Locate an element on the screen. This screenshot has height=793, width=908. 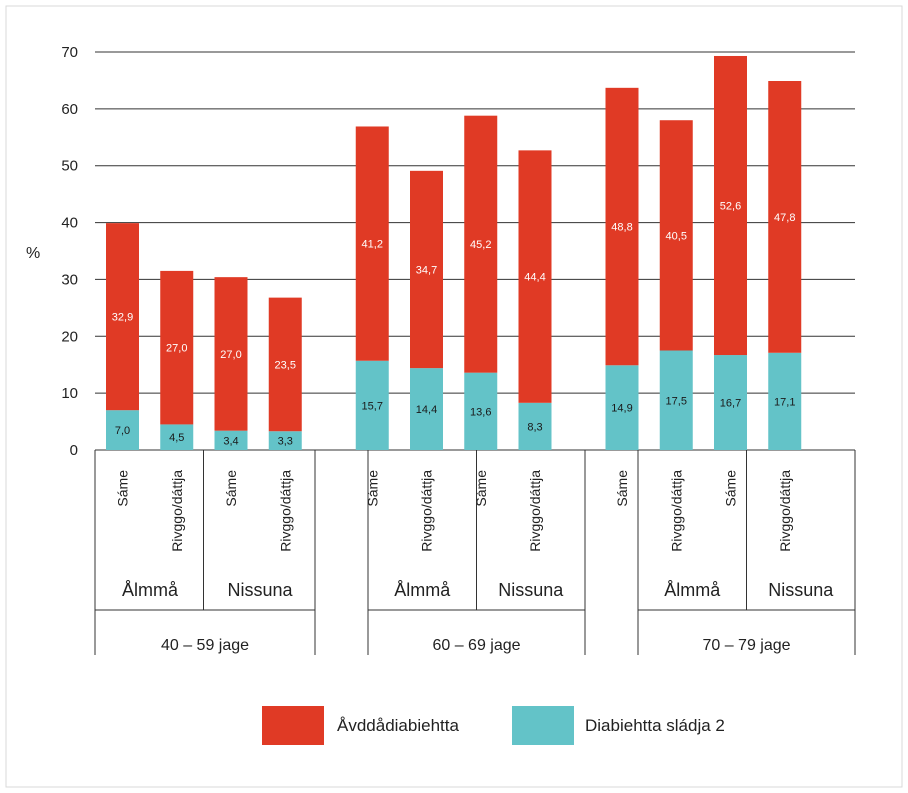
data-label: 45,2 is located at coordinates (480, 245).